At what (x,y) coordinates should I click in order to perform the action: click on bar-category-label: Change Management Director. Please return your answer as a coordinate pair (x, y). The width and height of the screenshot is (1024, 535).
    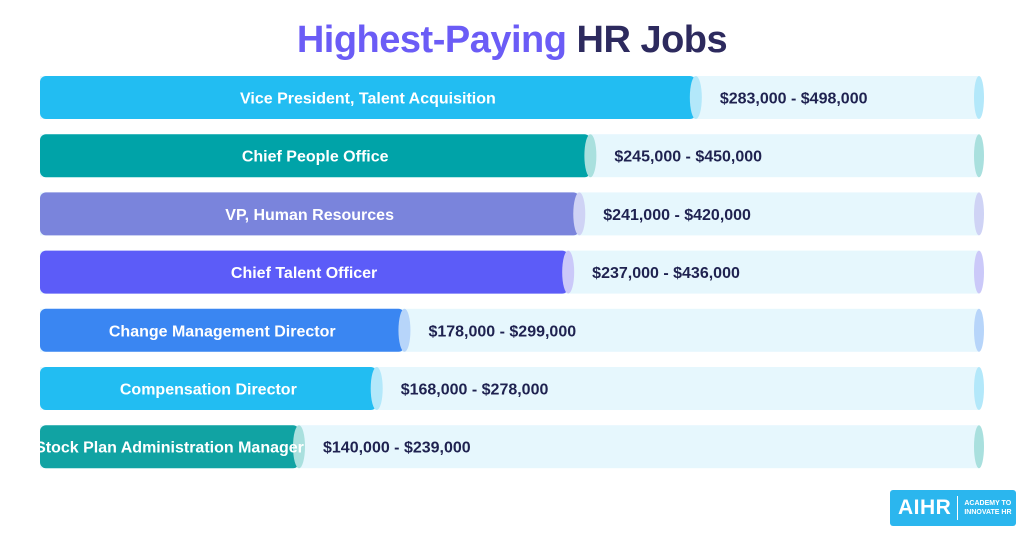
    Looking at the image, I should click on (222, 331).